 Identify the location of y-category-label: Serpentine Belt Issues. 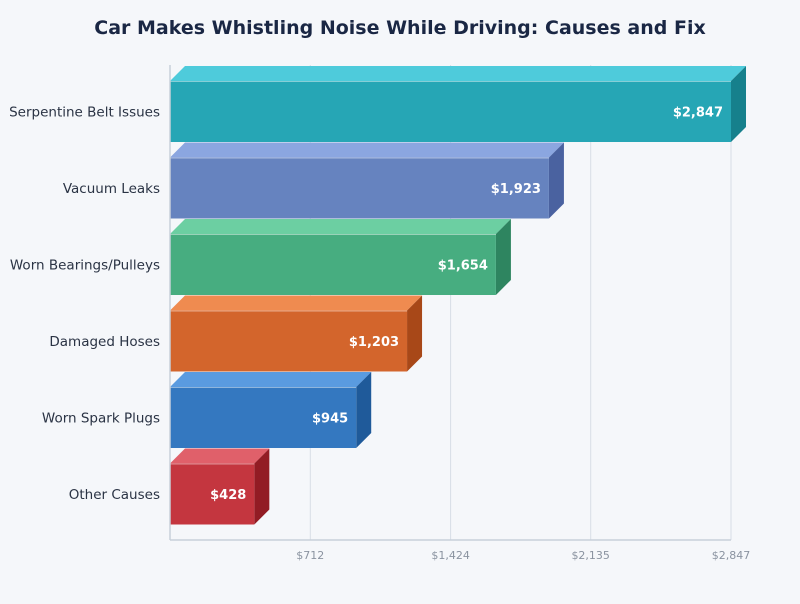
(84, 113).